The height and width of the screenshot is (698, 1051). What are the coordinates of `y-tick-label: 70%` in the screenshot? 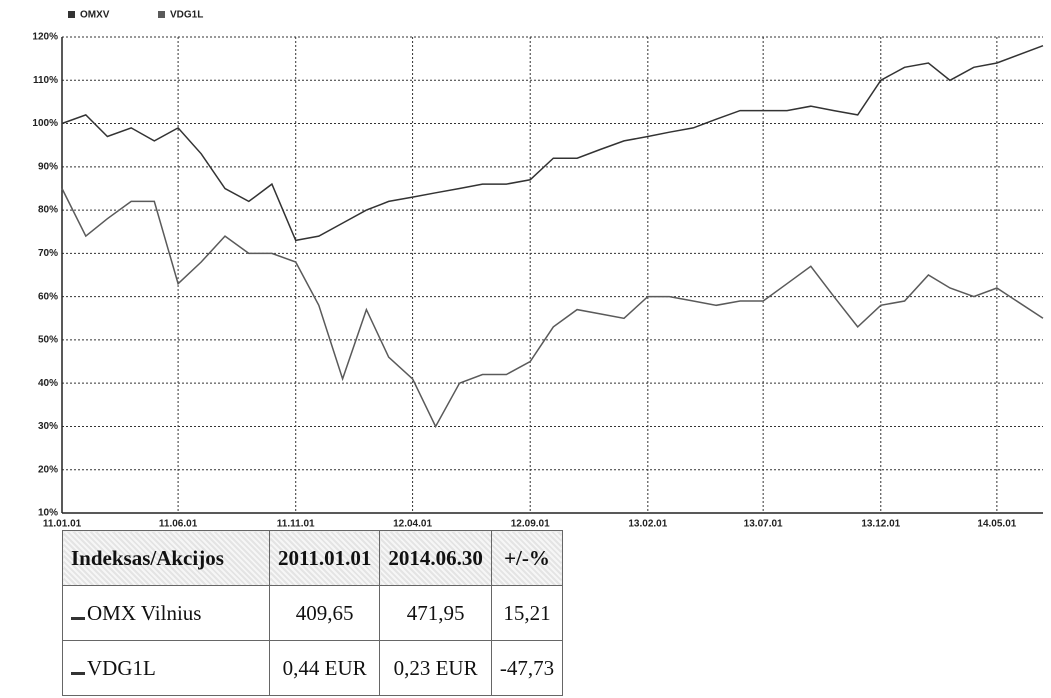 It's located at (48, 253).